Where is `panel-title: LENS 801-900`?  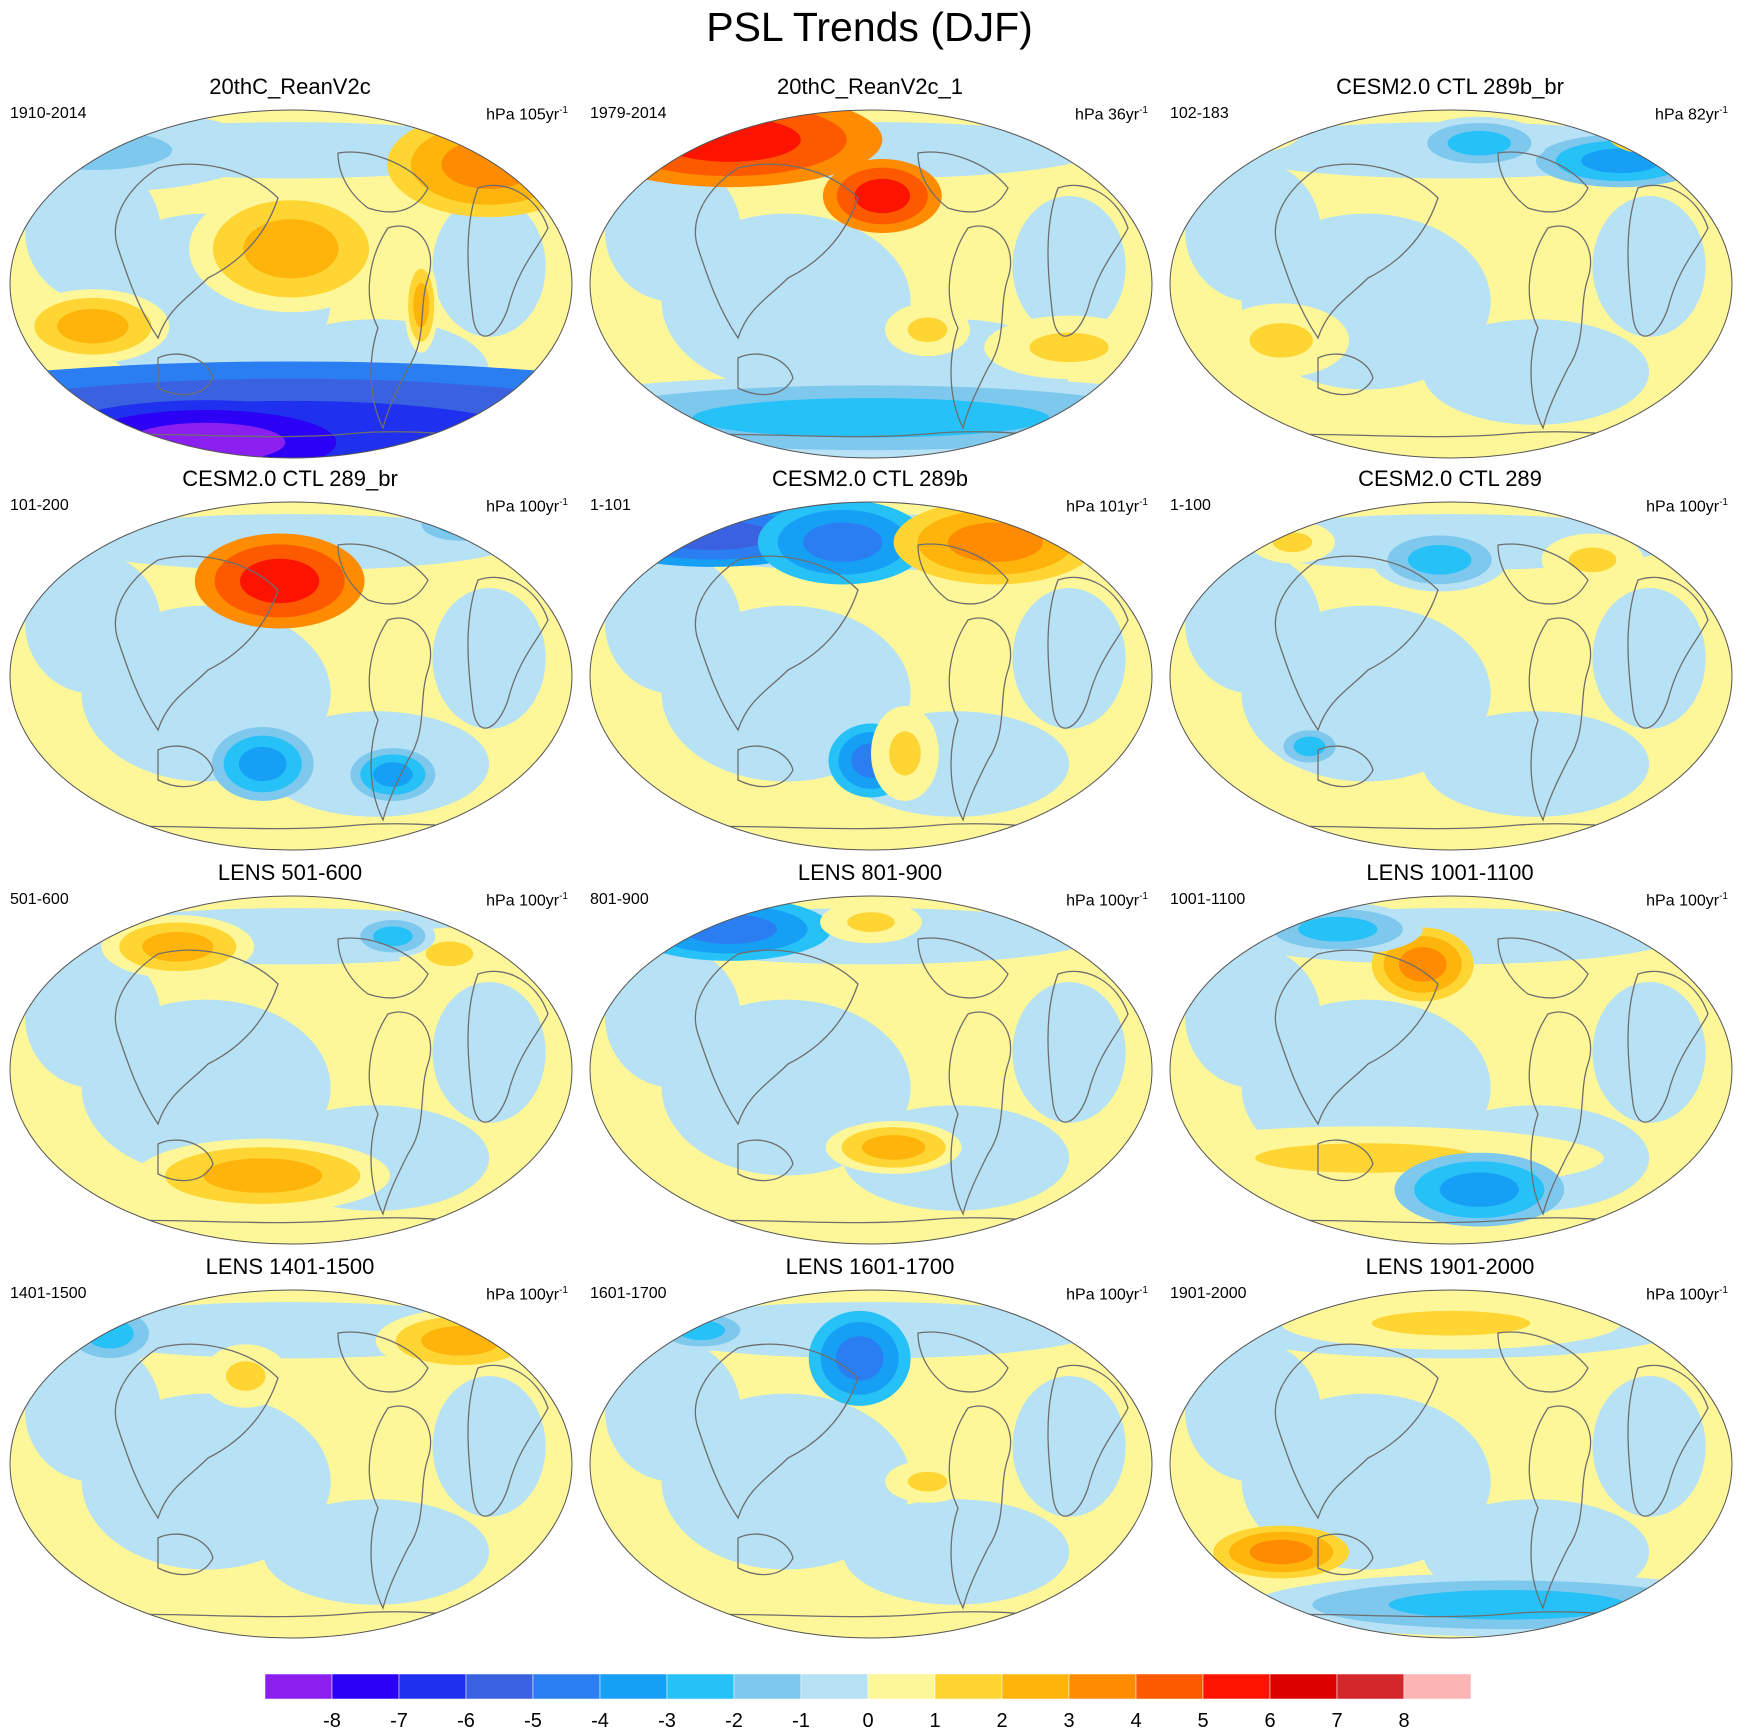 panel-title: LENS 801-900 is located at coordinates (870, 872).